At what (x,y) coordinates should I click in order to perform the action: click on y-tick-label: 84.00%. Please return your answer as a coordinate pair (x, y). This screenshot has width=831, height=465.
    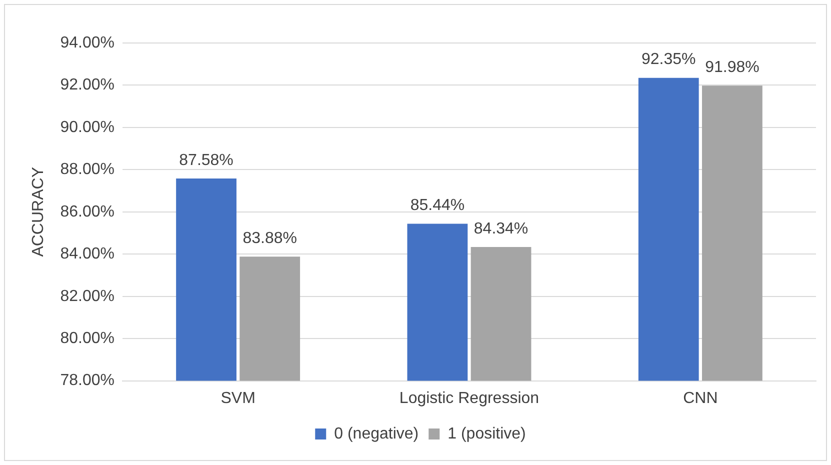
    Looking at the image, I should click on (87, 254).